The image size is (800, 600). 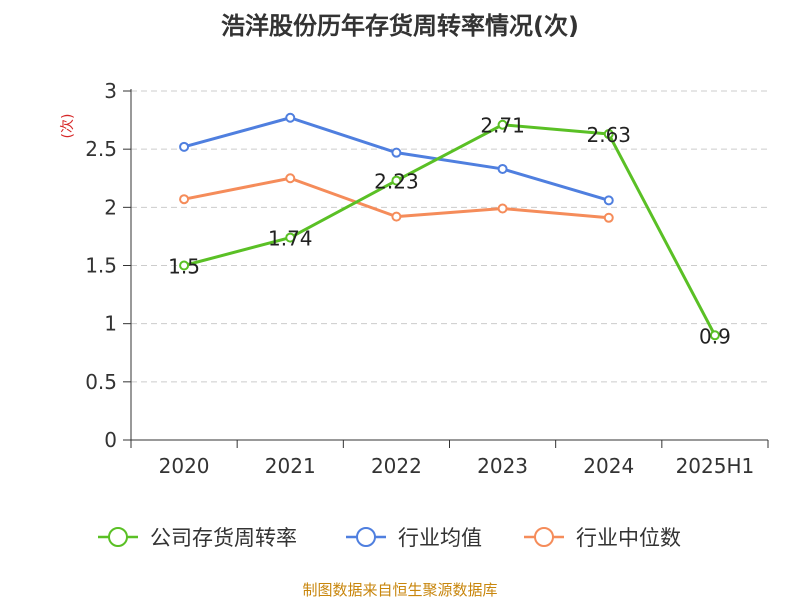 What do you see at coordinates (628, 538) in the screenshot?
I see `legend-label: 行业中位数` at bounding box center [628, 538].